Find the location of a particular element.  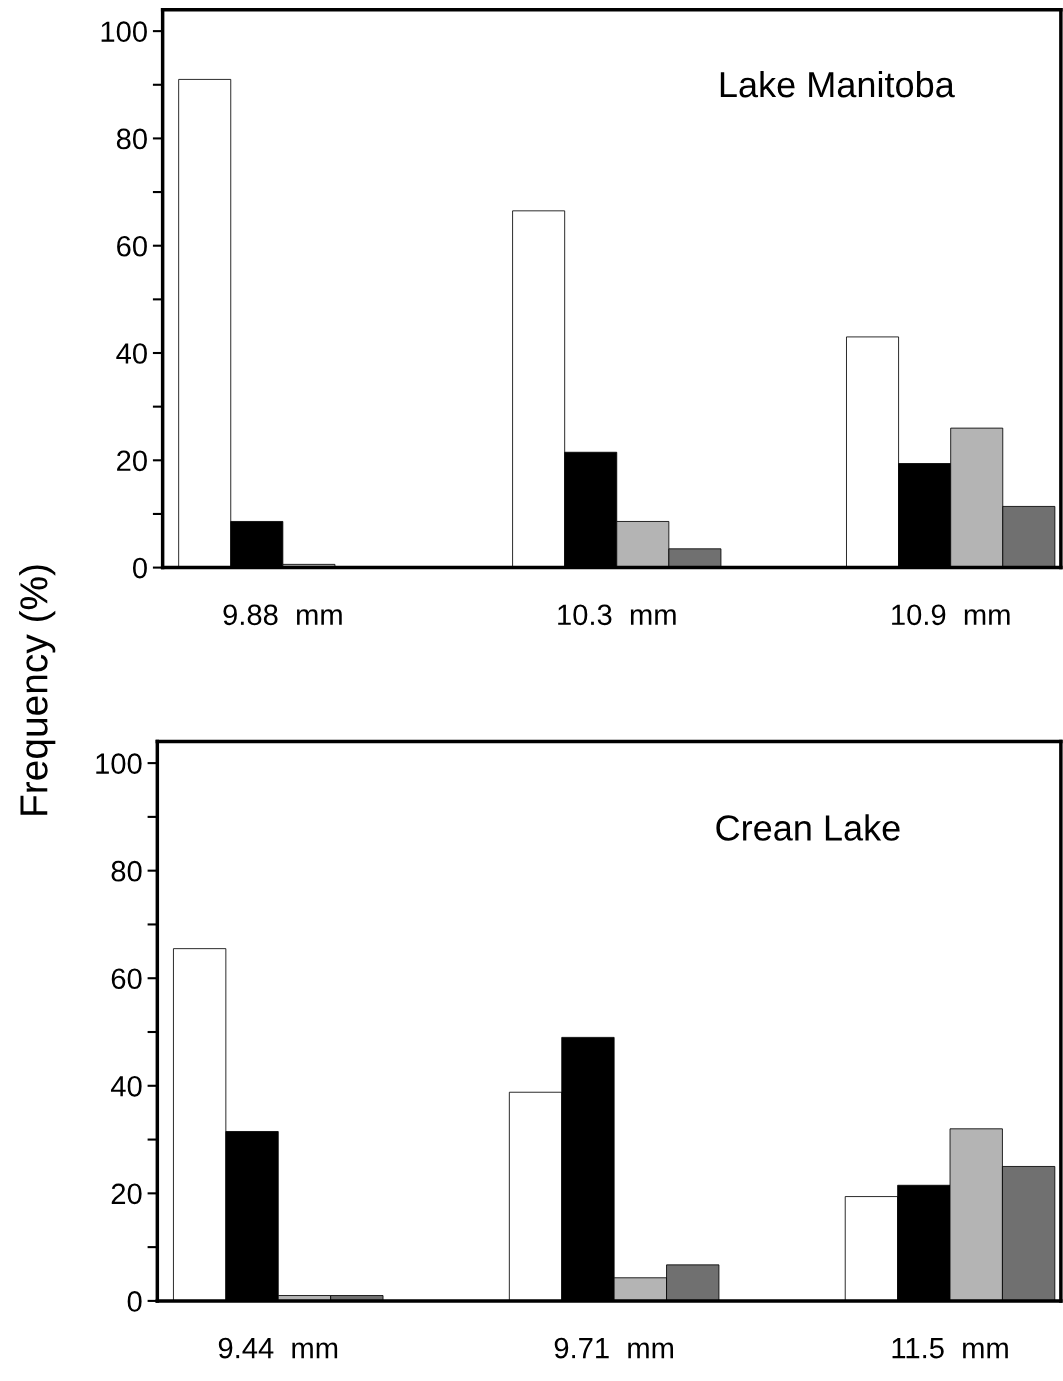

text: Crean Lake is located at coordinates (808, 827).